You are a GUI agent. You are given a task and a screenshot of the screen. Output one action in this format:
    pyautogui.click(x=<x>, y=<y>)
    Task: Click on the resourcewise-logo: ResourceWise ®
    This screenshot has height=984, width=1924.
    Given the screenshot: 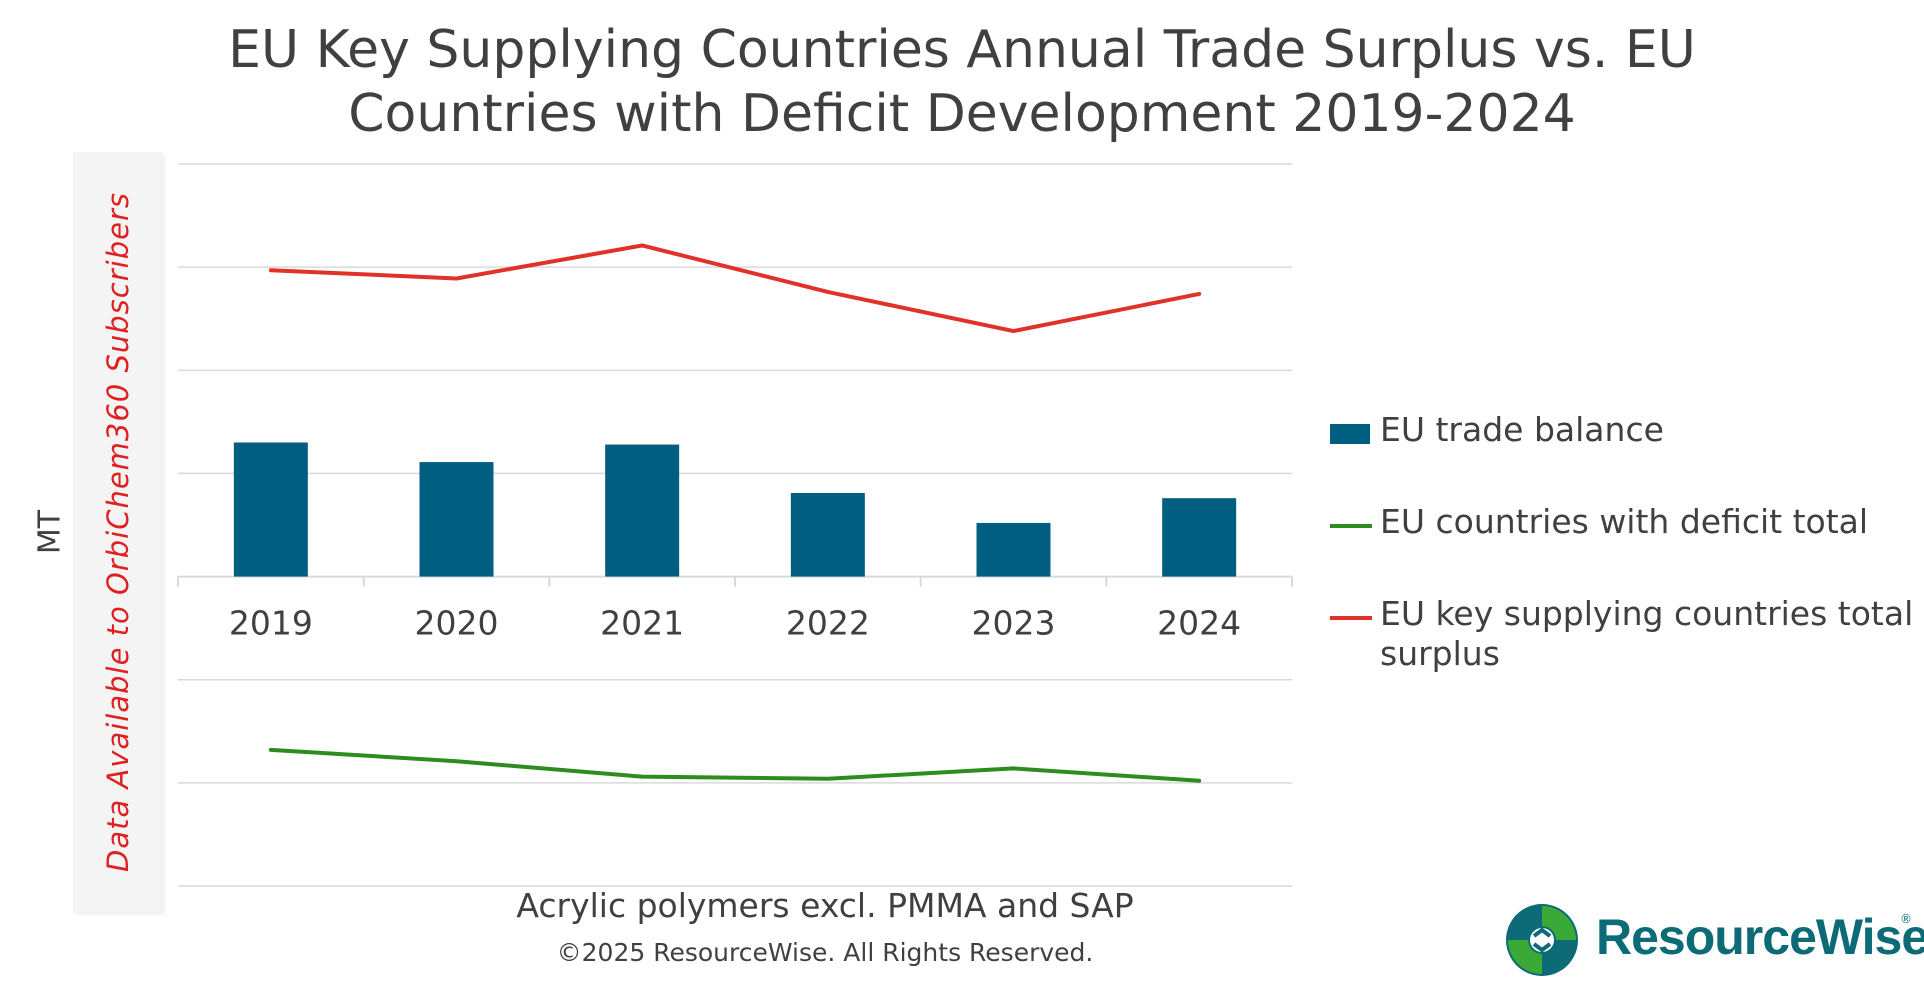 What is the action you would take?
    pyautogui.click(x=1713, y=940)
    